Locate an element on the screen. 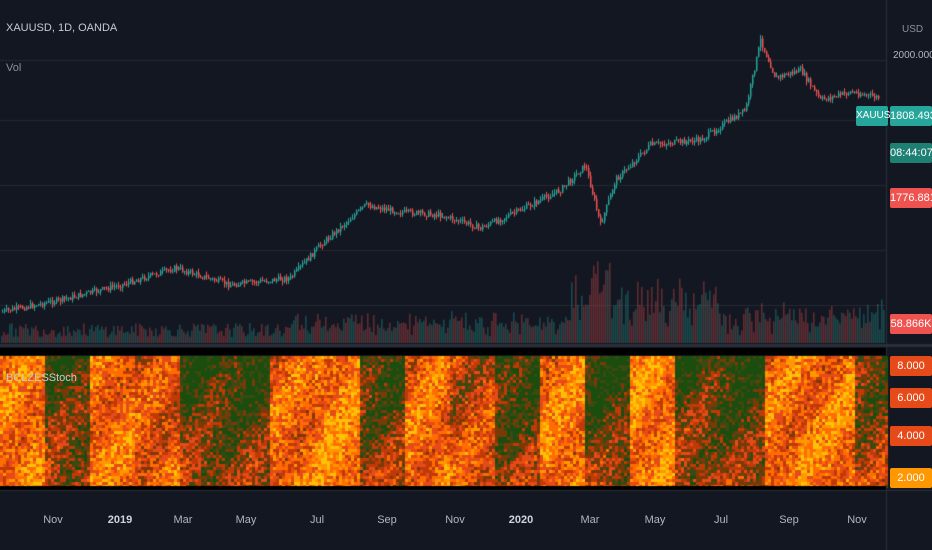 The image size is (932, 550). time-axis-label: 2019 is located at coordinates (120, 520).